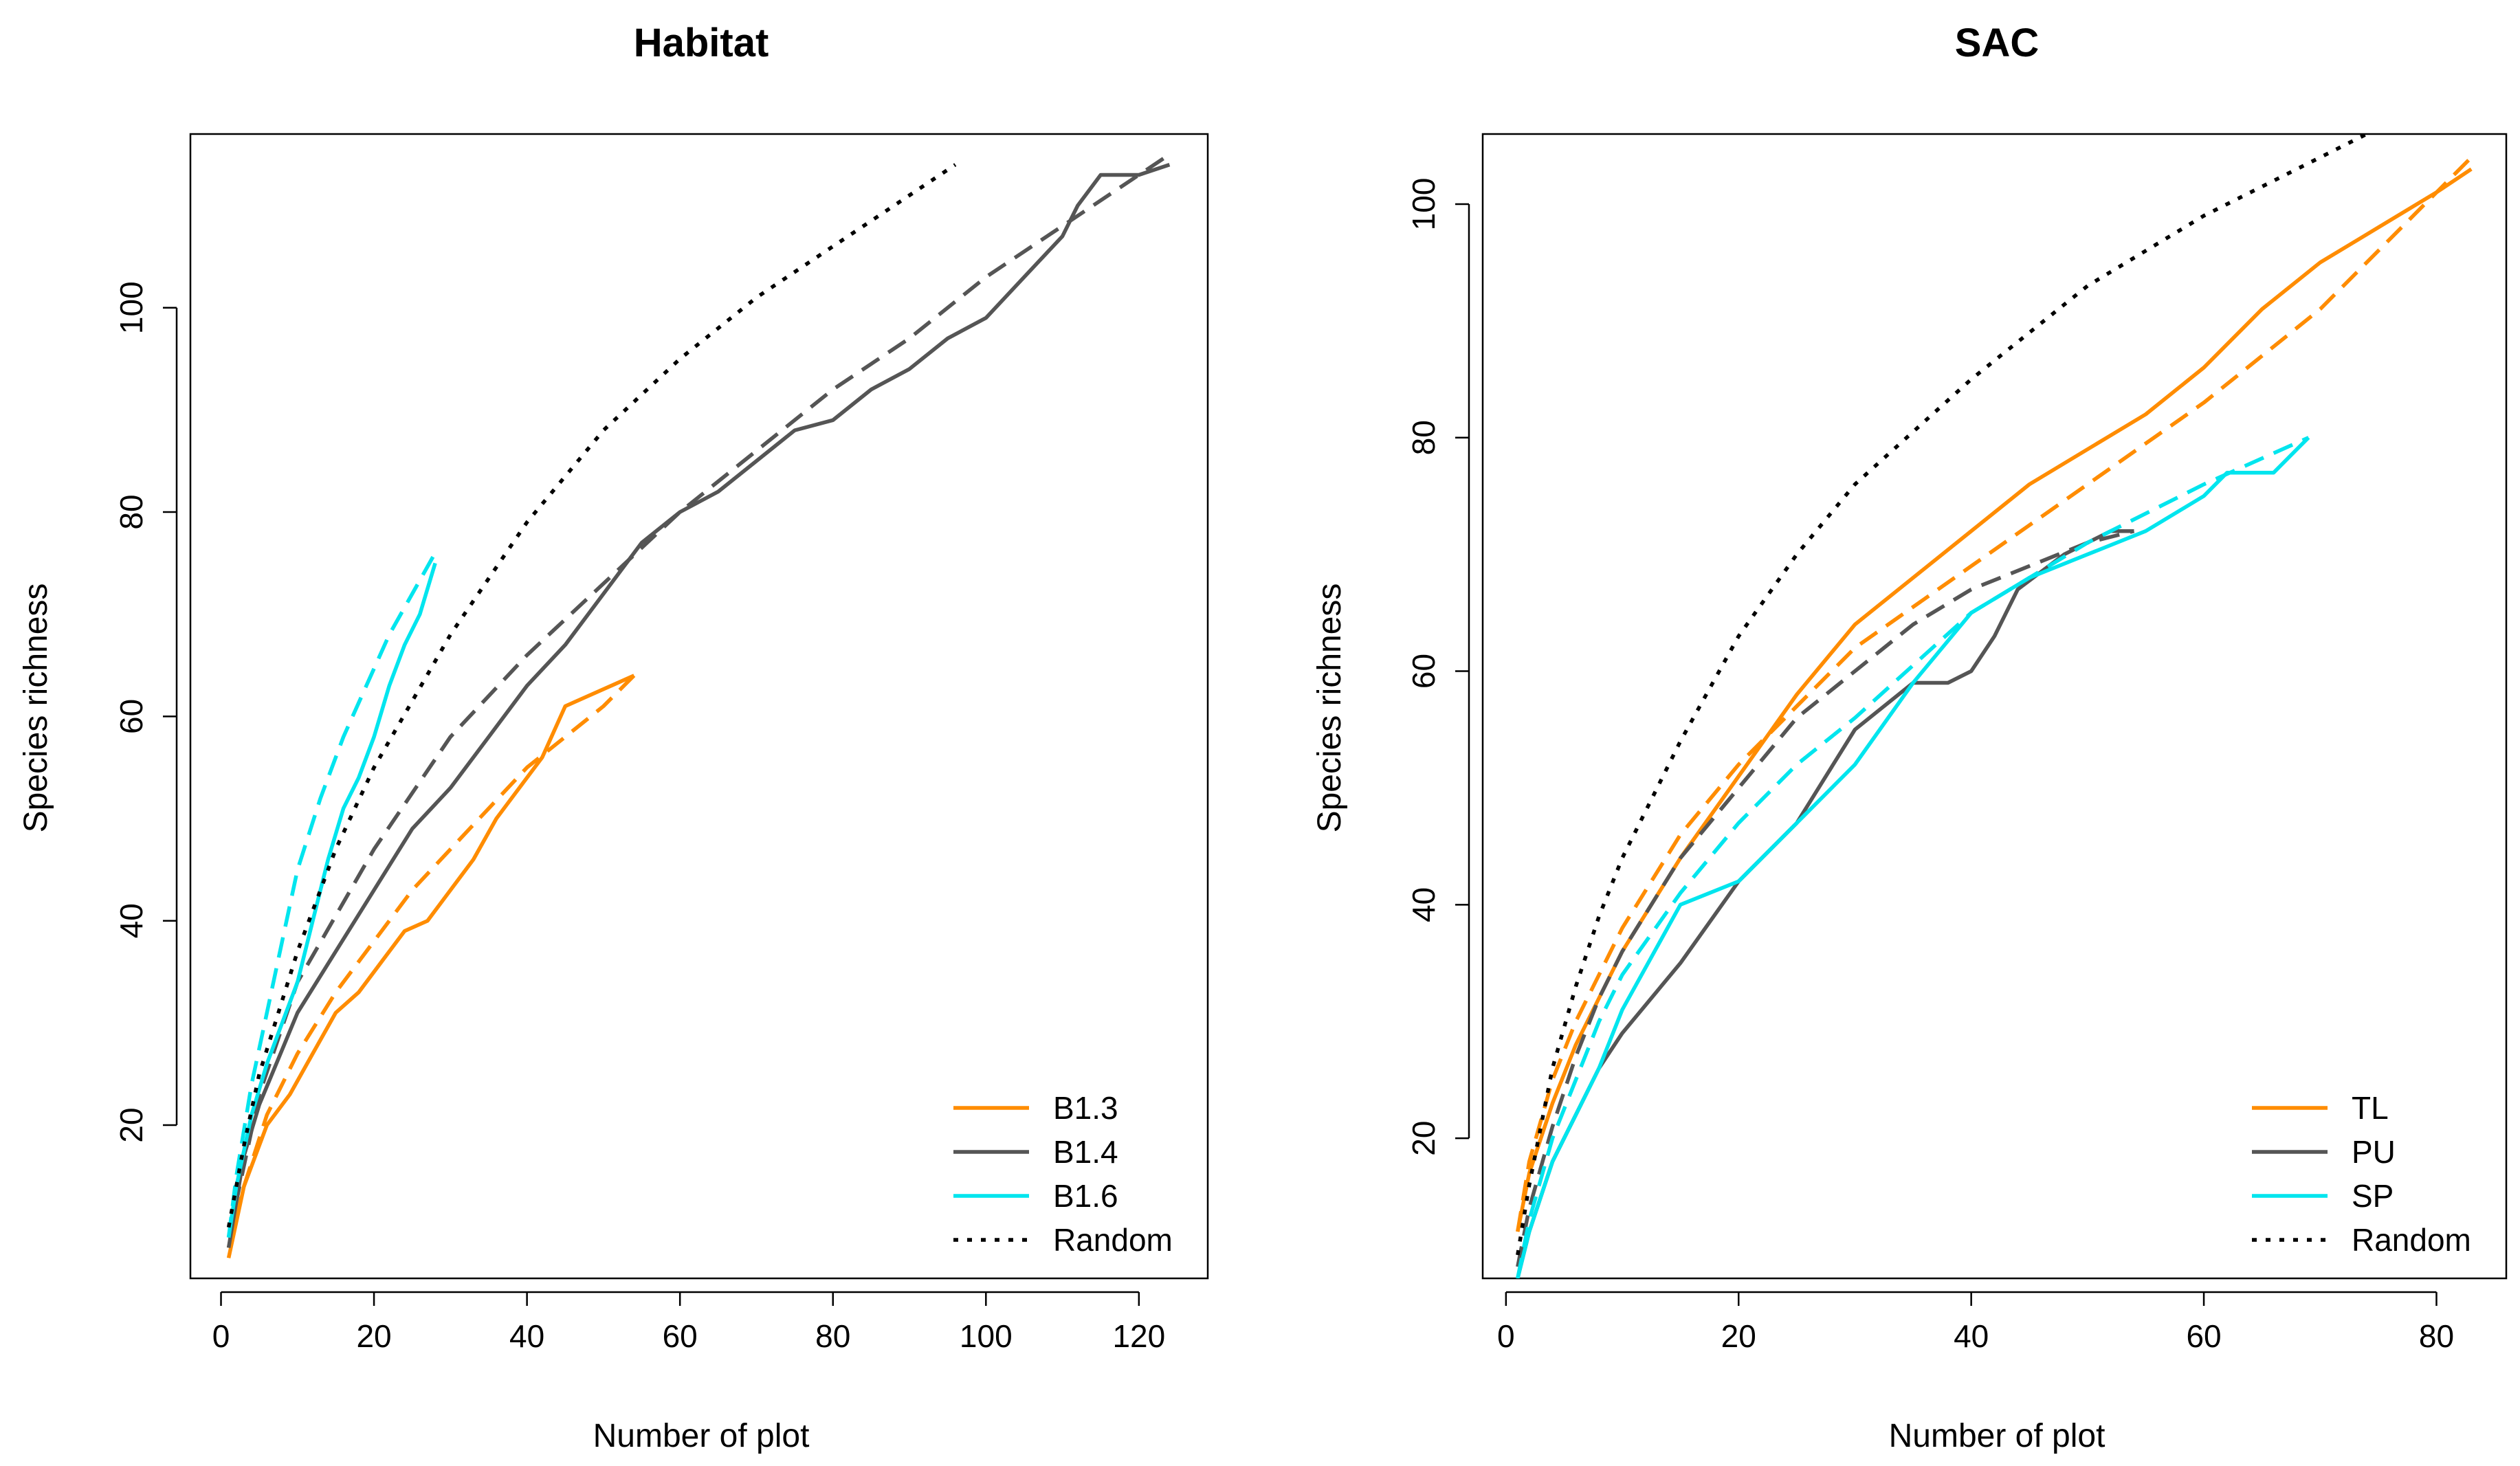  What do you see at coordinates (1085, 1196) in the screenshot?
I see `panel-habitat-legend-label-b1-6: B1.6` at bounding box center [1085, 1196].